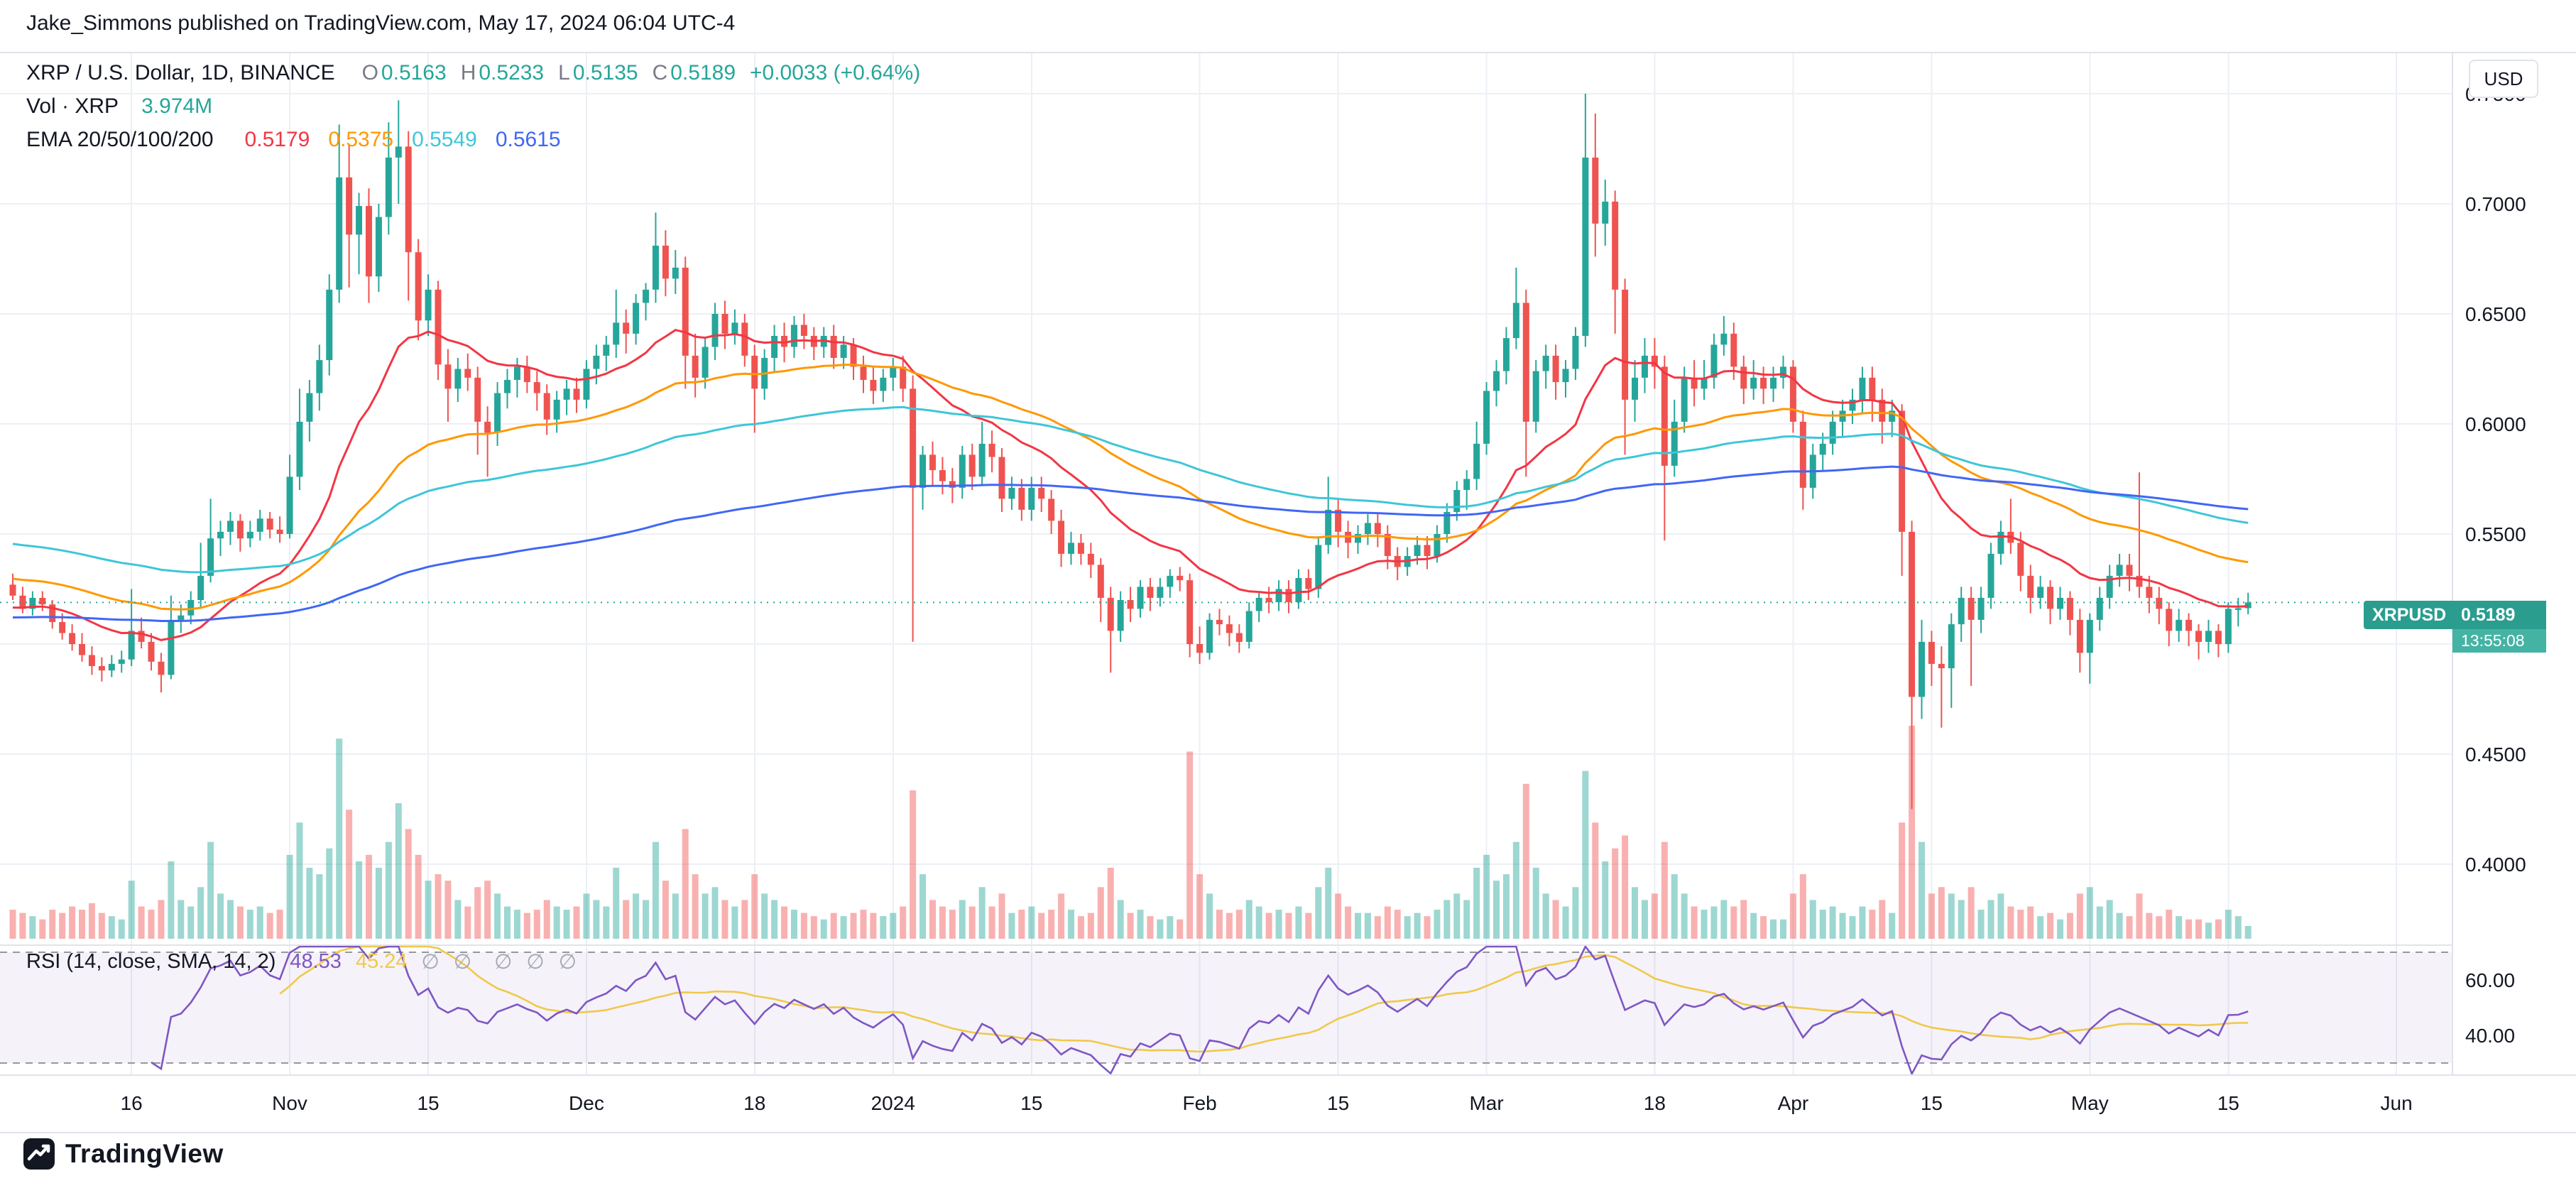  I want to click on rsi-ma-value: 45.24, so click(381, 961).